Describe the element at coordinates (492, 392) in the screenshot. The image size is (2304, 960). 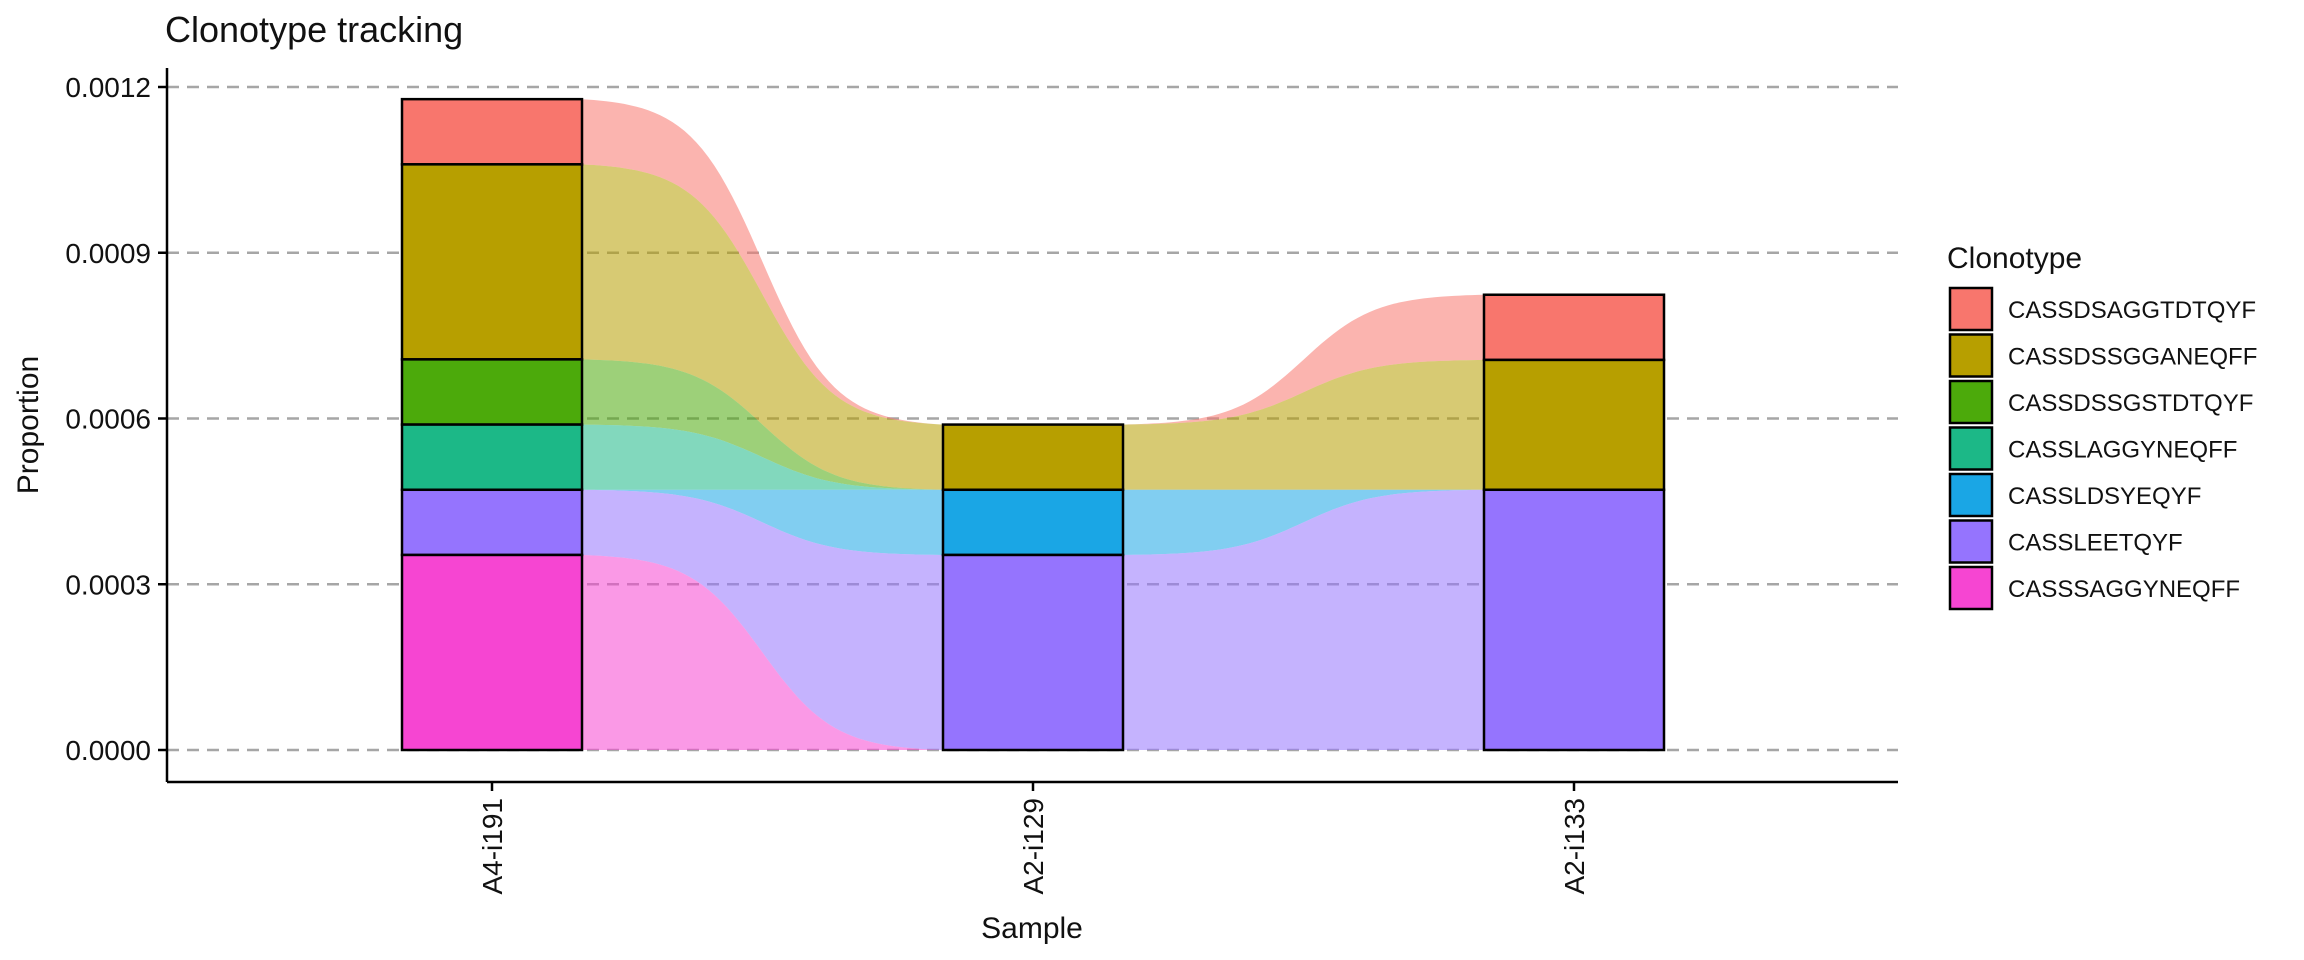
I see `bar-segment-cassdssgstdtqyf-a4-i191` at that location.